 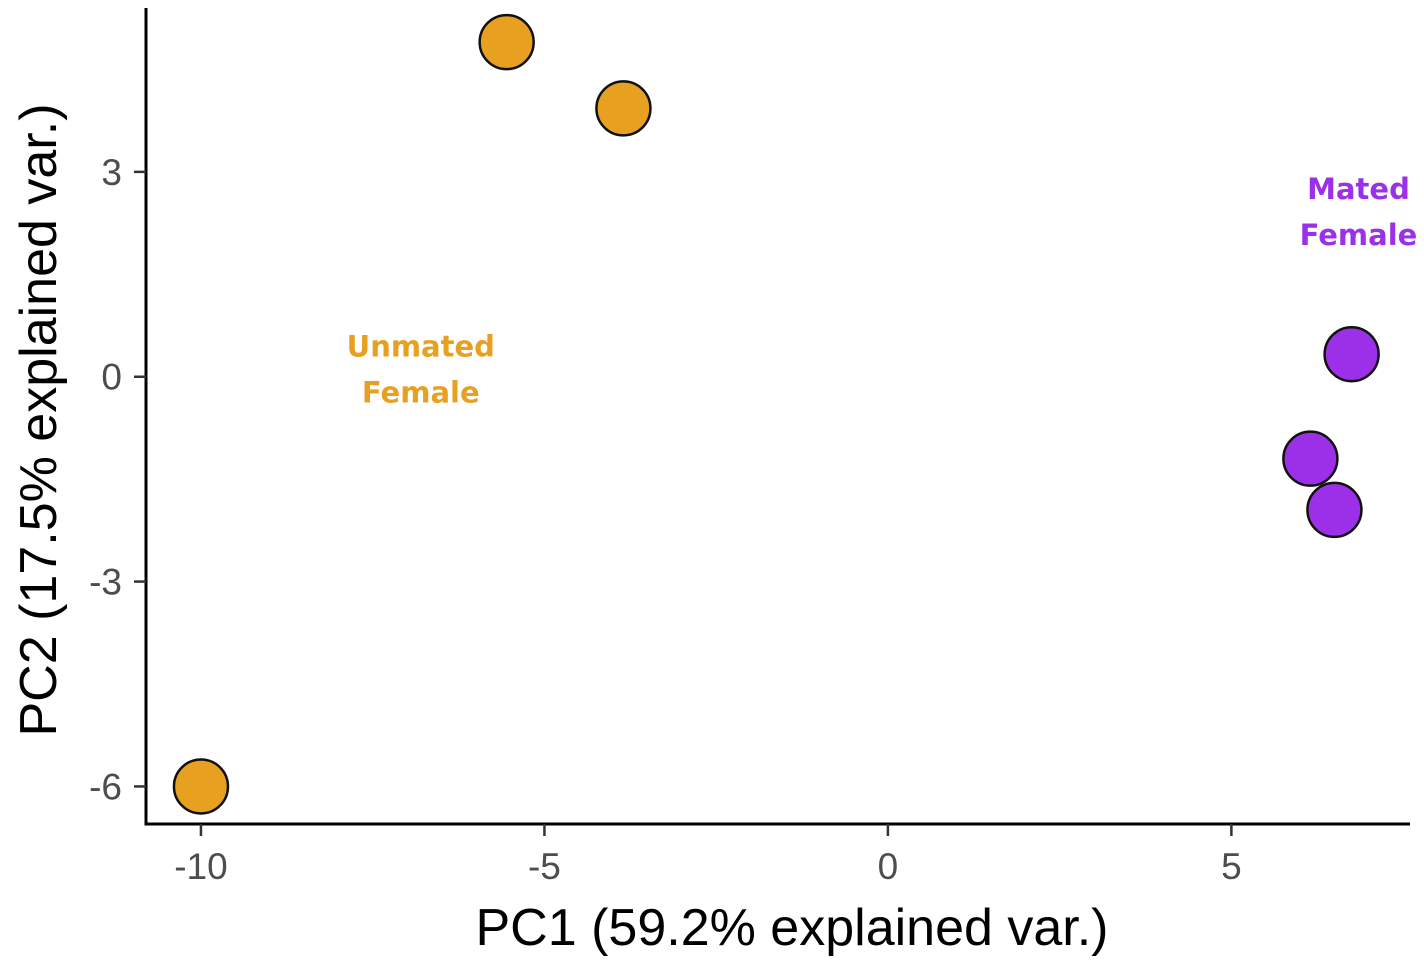 What do you see at coordinates (1359, 212) in the screenshot?
I see `group-label: Mated Female` at bounding box center [1359, 212].